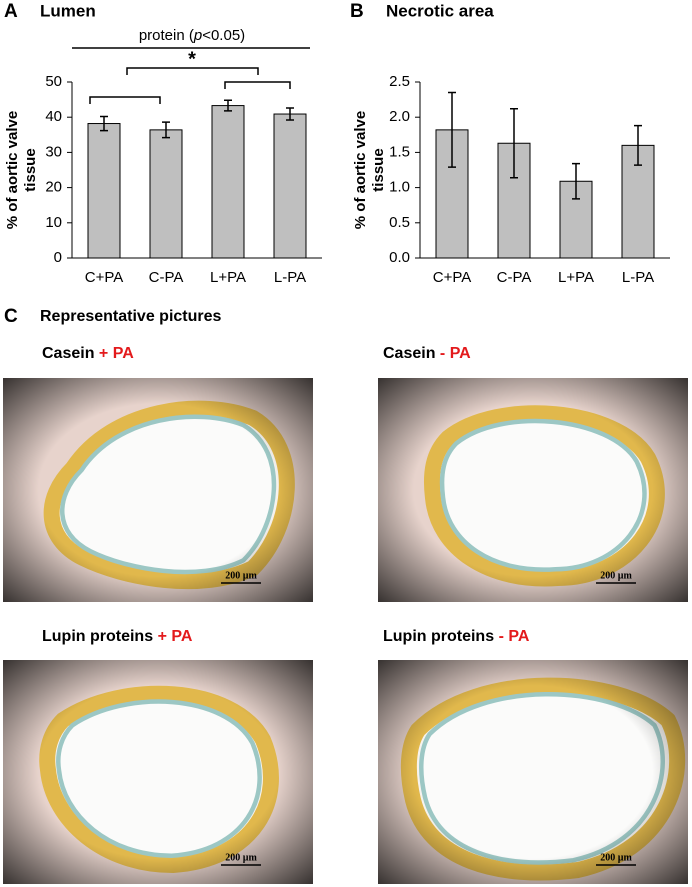 This screenshot has height=887, width=692. Describe the element at coordinates (223, 35) in the screenshot. I see `annotation-text: <0.05)` at that location.